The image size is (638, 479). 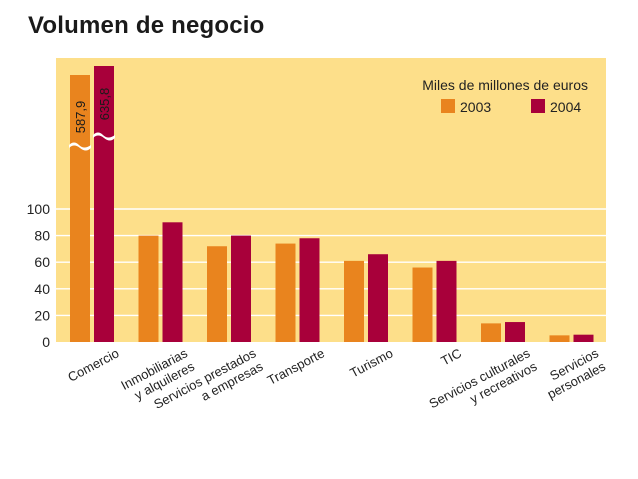 What do you see at coordinates (565, 107) in the screenshot?
I see `legend-label: 2004` at bounding box center [565, 107].